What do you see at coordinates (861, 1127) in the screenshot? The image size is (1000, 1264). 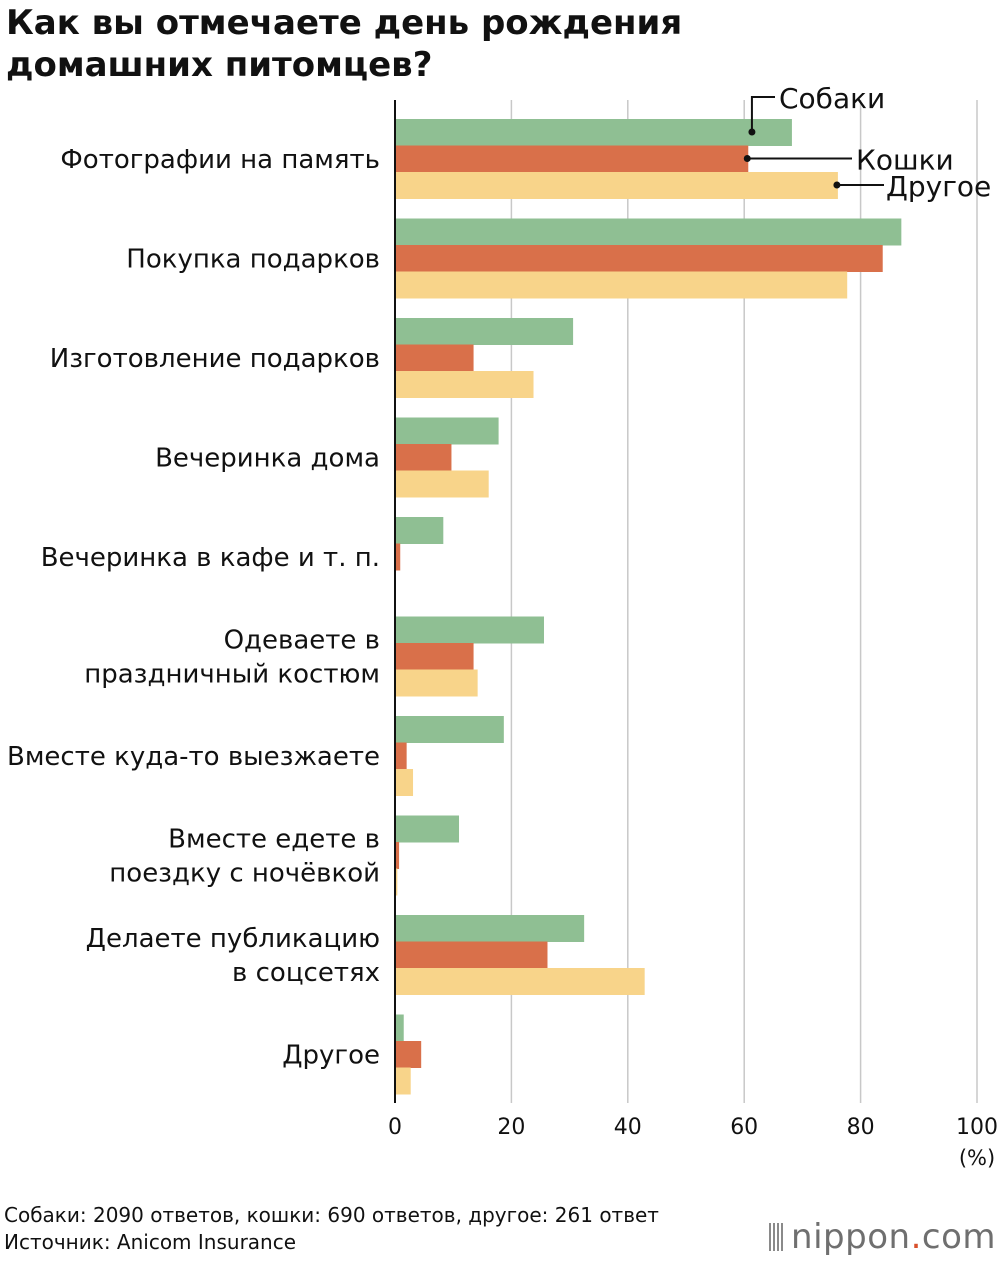 I see `x-tick-label-80: 80` at bounding box center [861, 1127].